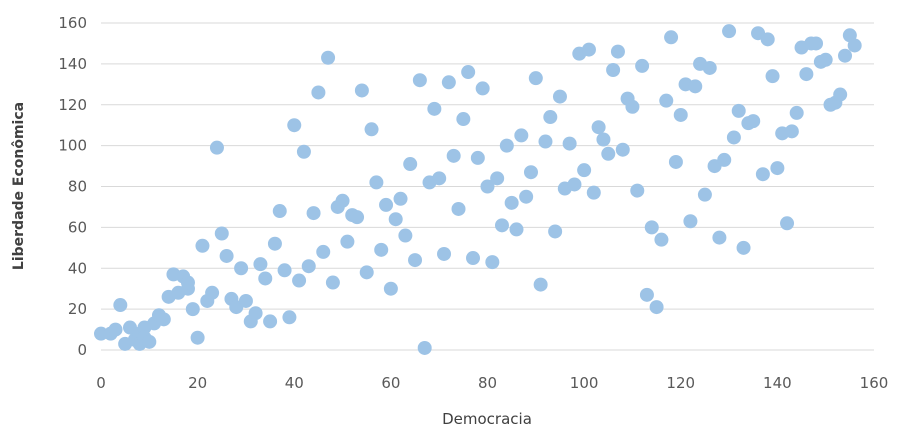  I want to click on y-tick-label: 60, so click(77, 227).